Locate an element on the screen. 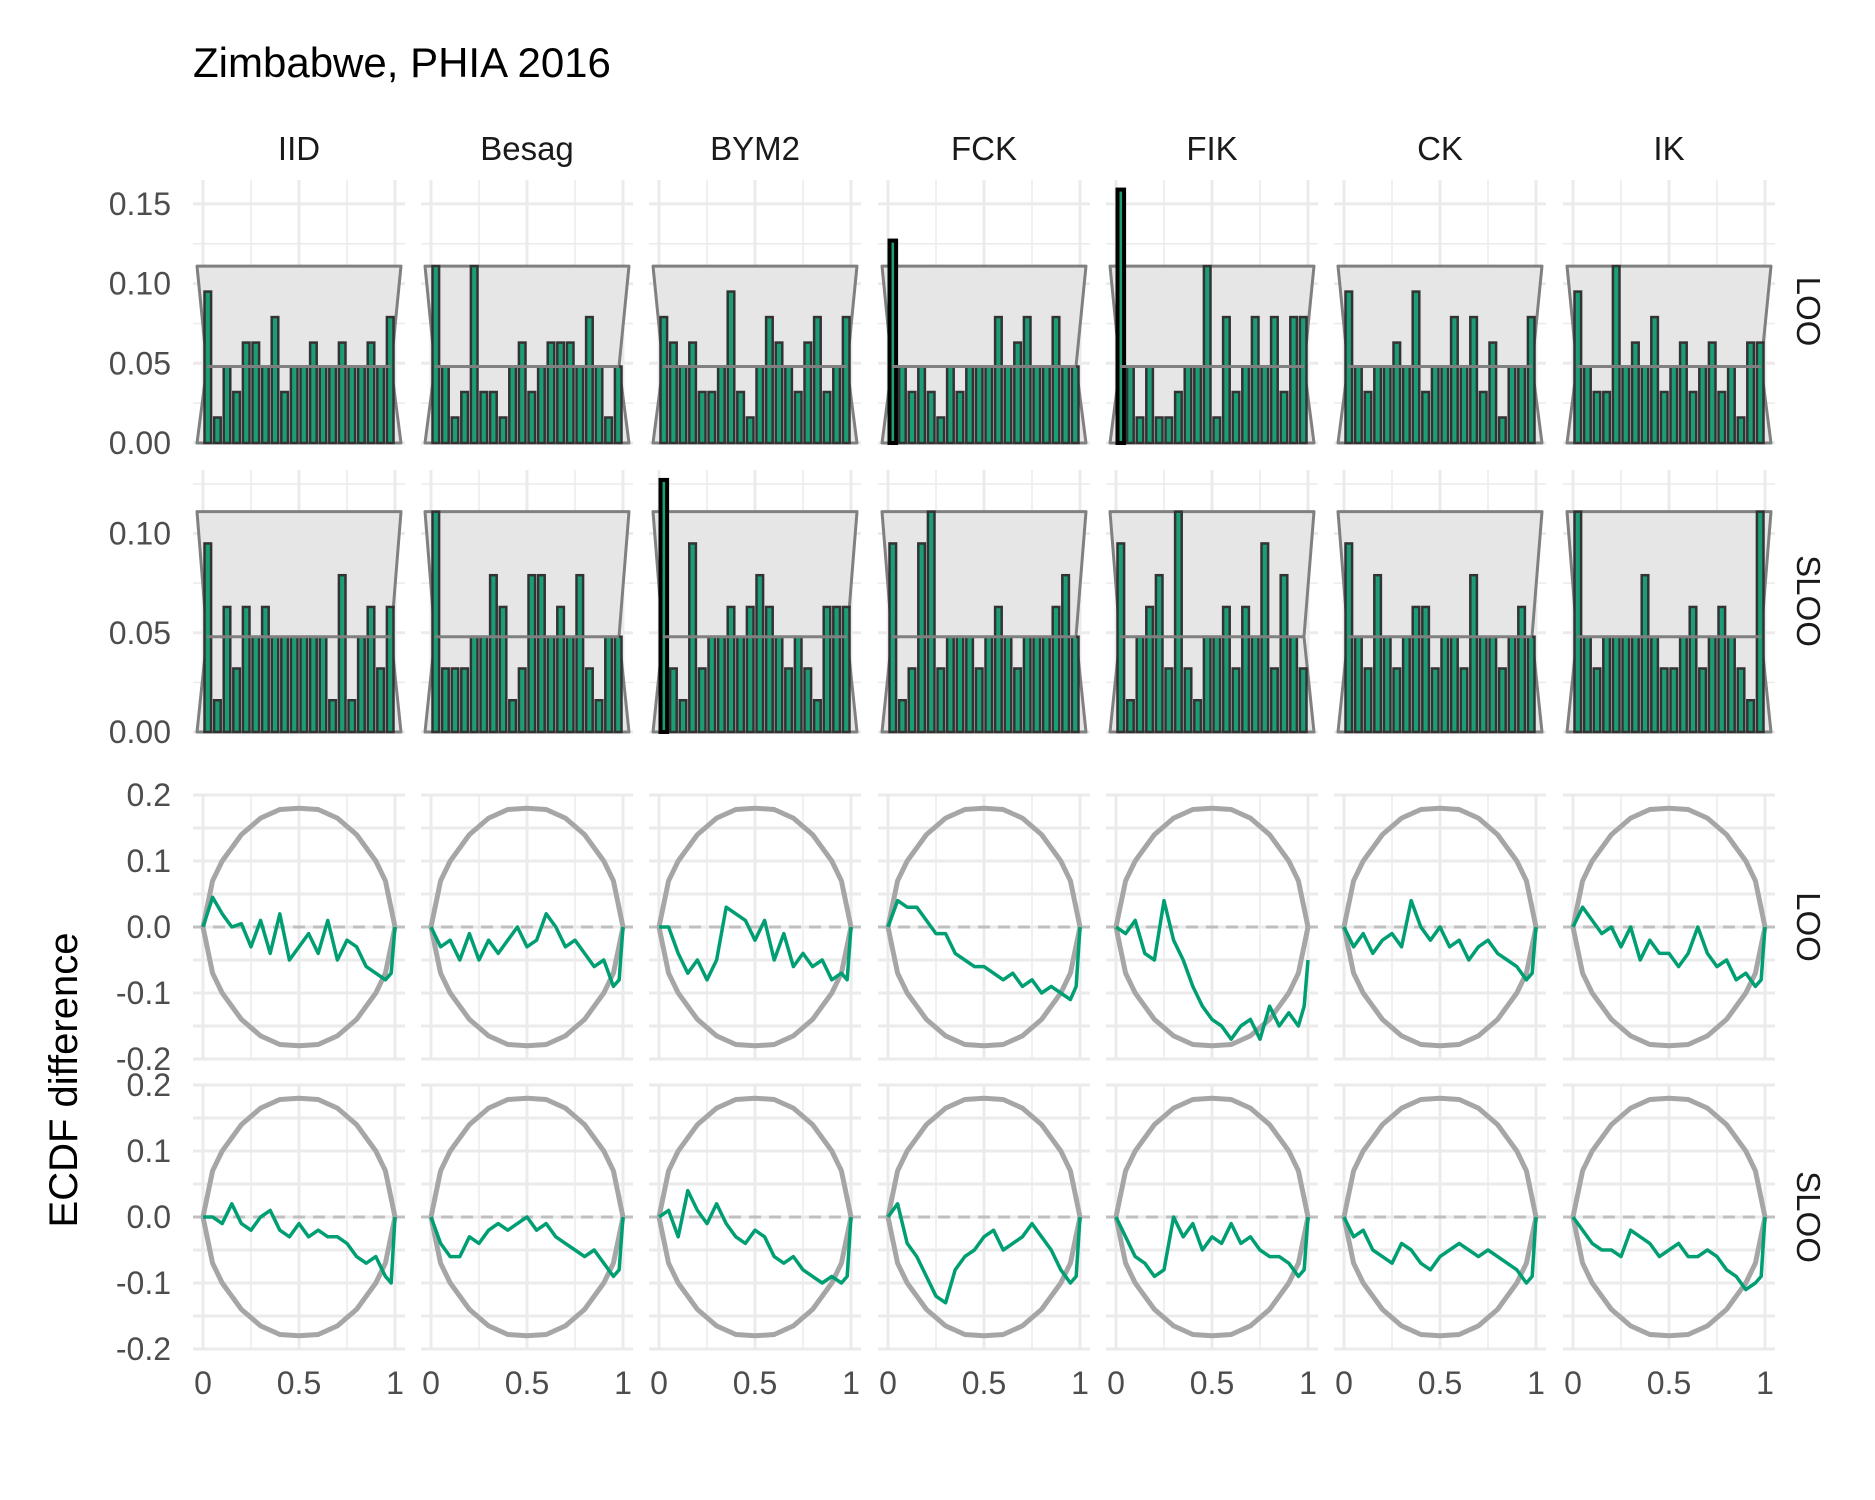 The height and width of the screenshot is (1500, 1875). strip-label-besag: Besag is located at coordinates (527, 148).